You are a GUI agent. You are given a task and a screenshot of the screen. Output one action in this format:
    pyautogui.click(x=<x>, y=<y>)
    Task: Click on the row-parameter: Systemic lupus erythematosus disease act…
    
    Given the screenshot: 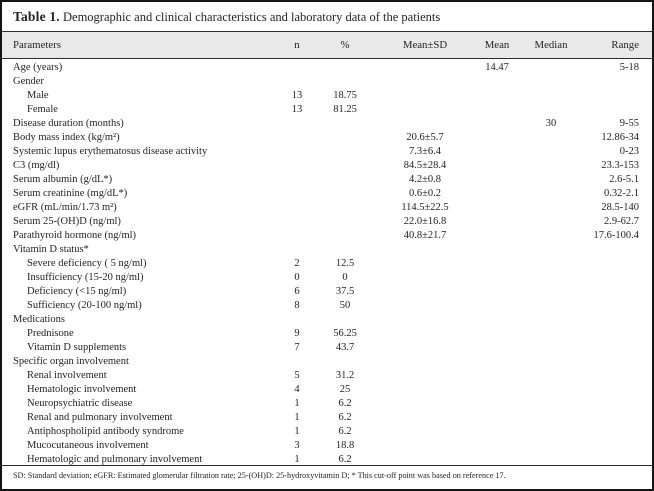 What is the action you would take?
    pyautogui.click(x=110, y=151)
    